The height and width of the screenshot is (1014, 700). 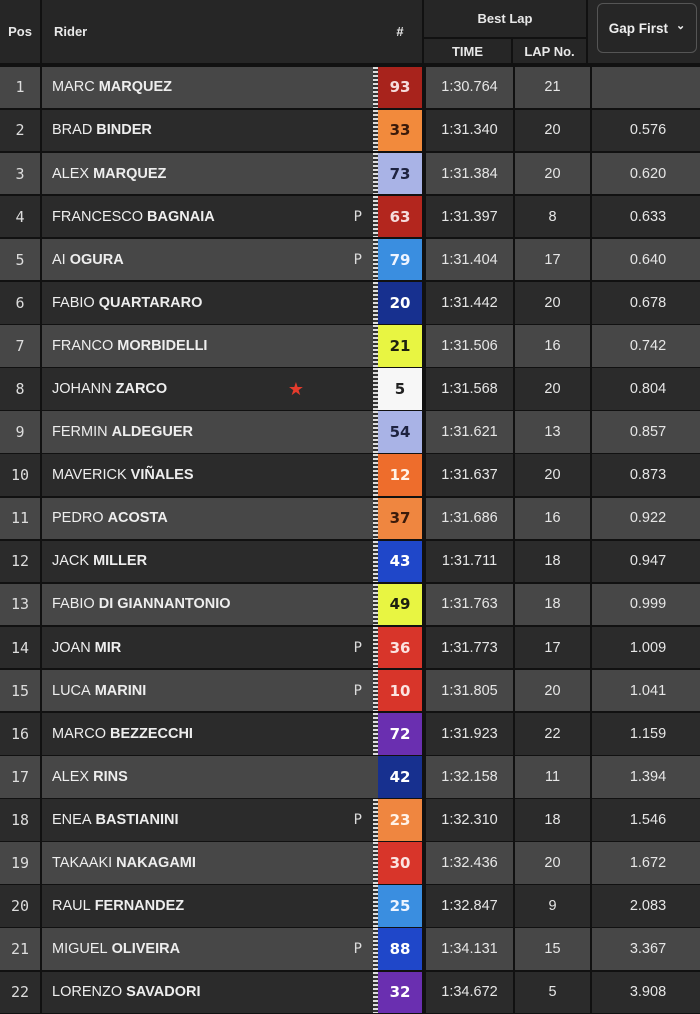 I want to click on rider-name: RAUL FERNANDEZ, so click(x=210, y=906).